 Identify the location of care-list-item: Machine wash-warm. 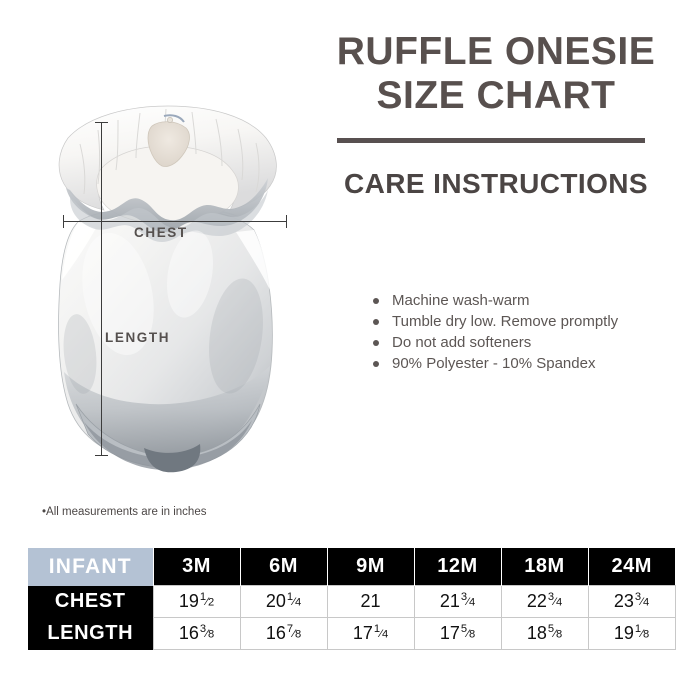
(527, 300).